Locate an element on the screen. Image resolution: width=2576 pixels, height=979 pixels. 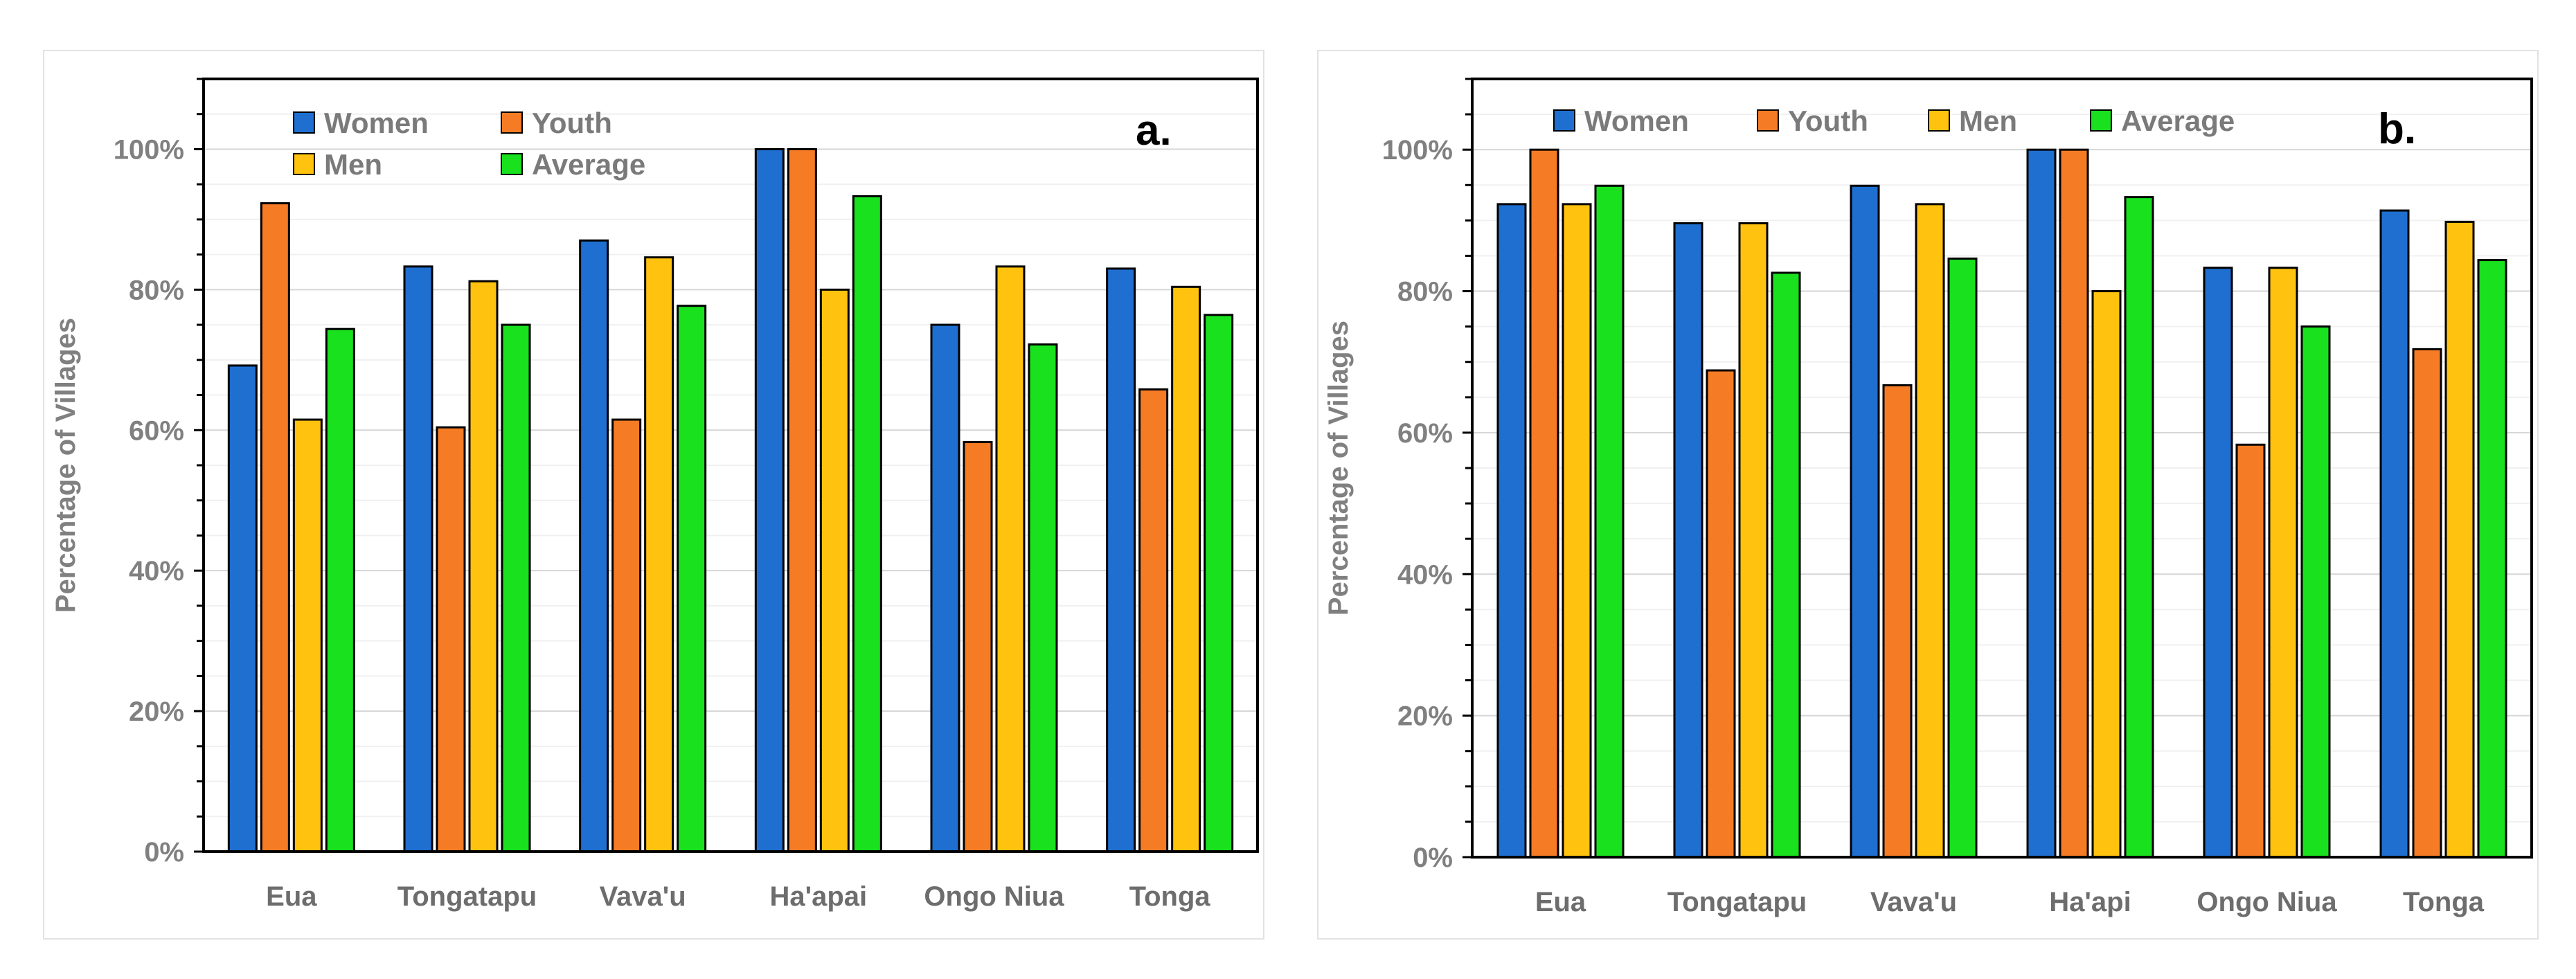
bar-average-ha-api is located at coordinates (2139, 527).